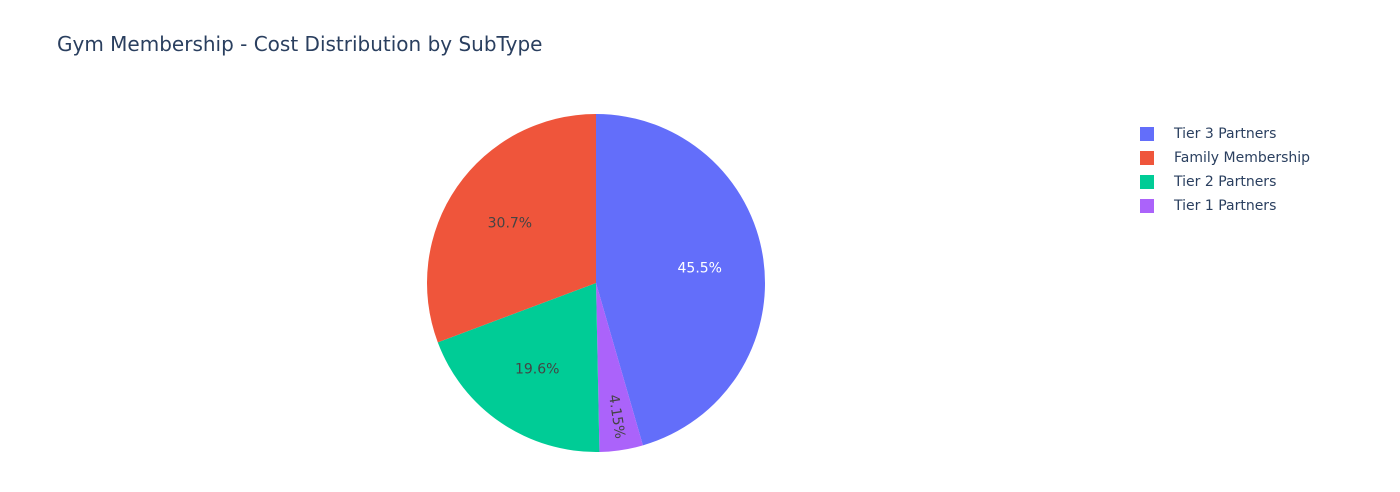 Image resolution: width=1400 pixels, height=492 pixels. Describe the element at coordinates (616, 416) in the screenshot. I see `pie-label-tier-1-partners: 4.15%` at that location.